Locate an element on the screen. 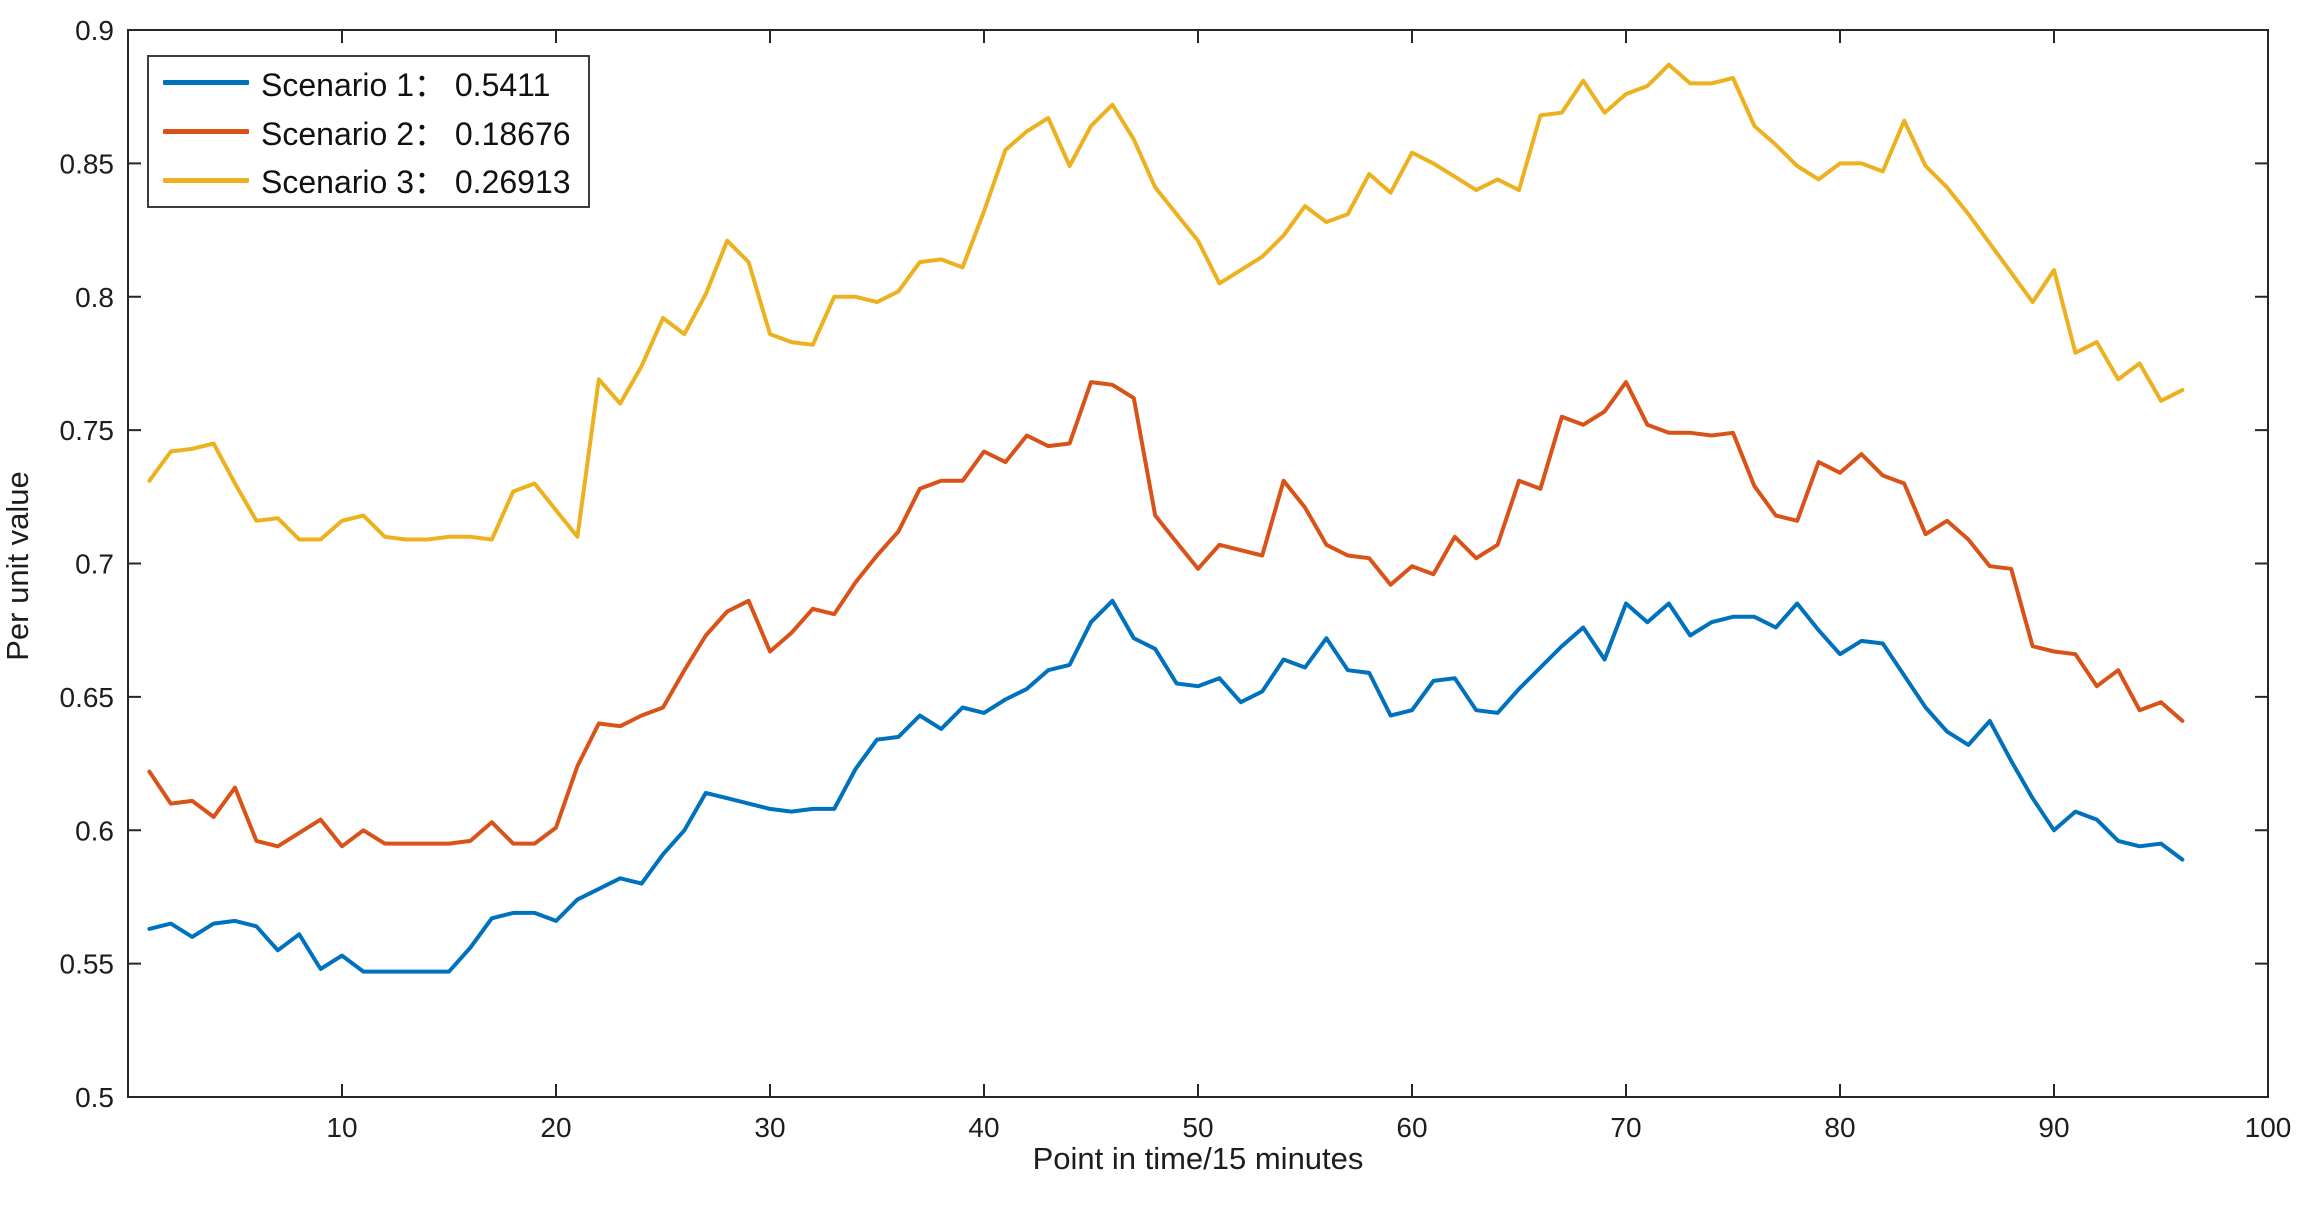 The width and height of the screenshot is (2305, 1211). svg-text: 30 is located at coordinates (769, 1127).